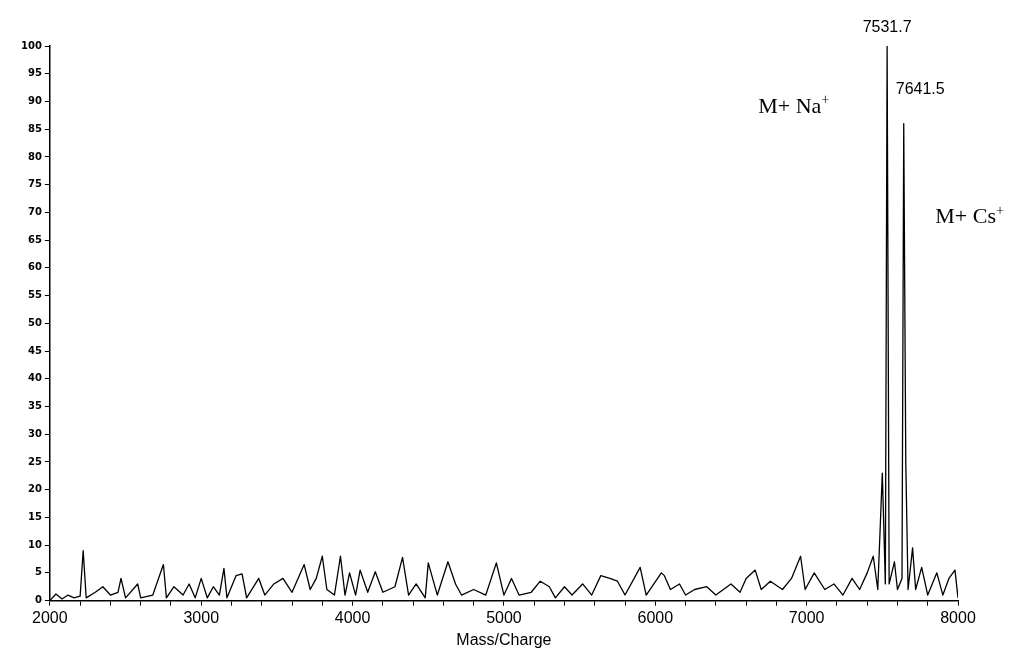 The image size is (1021, 658). What do you see at coordinates (34, 267) in the screenshot?
I see `y-tick-label: 60` at bounding box center [34, 267].